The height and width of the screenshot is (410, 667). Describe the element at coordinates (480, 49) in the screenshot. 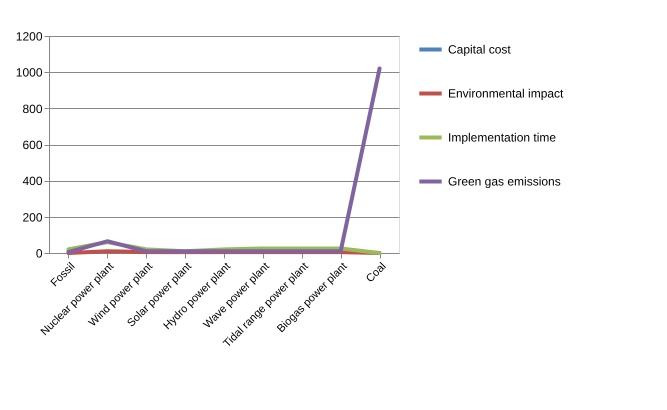

I see `legend-label: Capital cost` at that location.